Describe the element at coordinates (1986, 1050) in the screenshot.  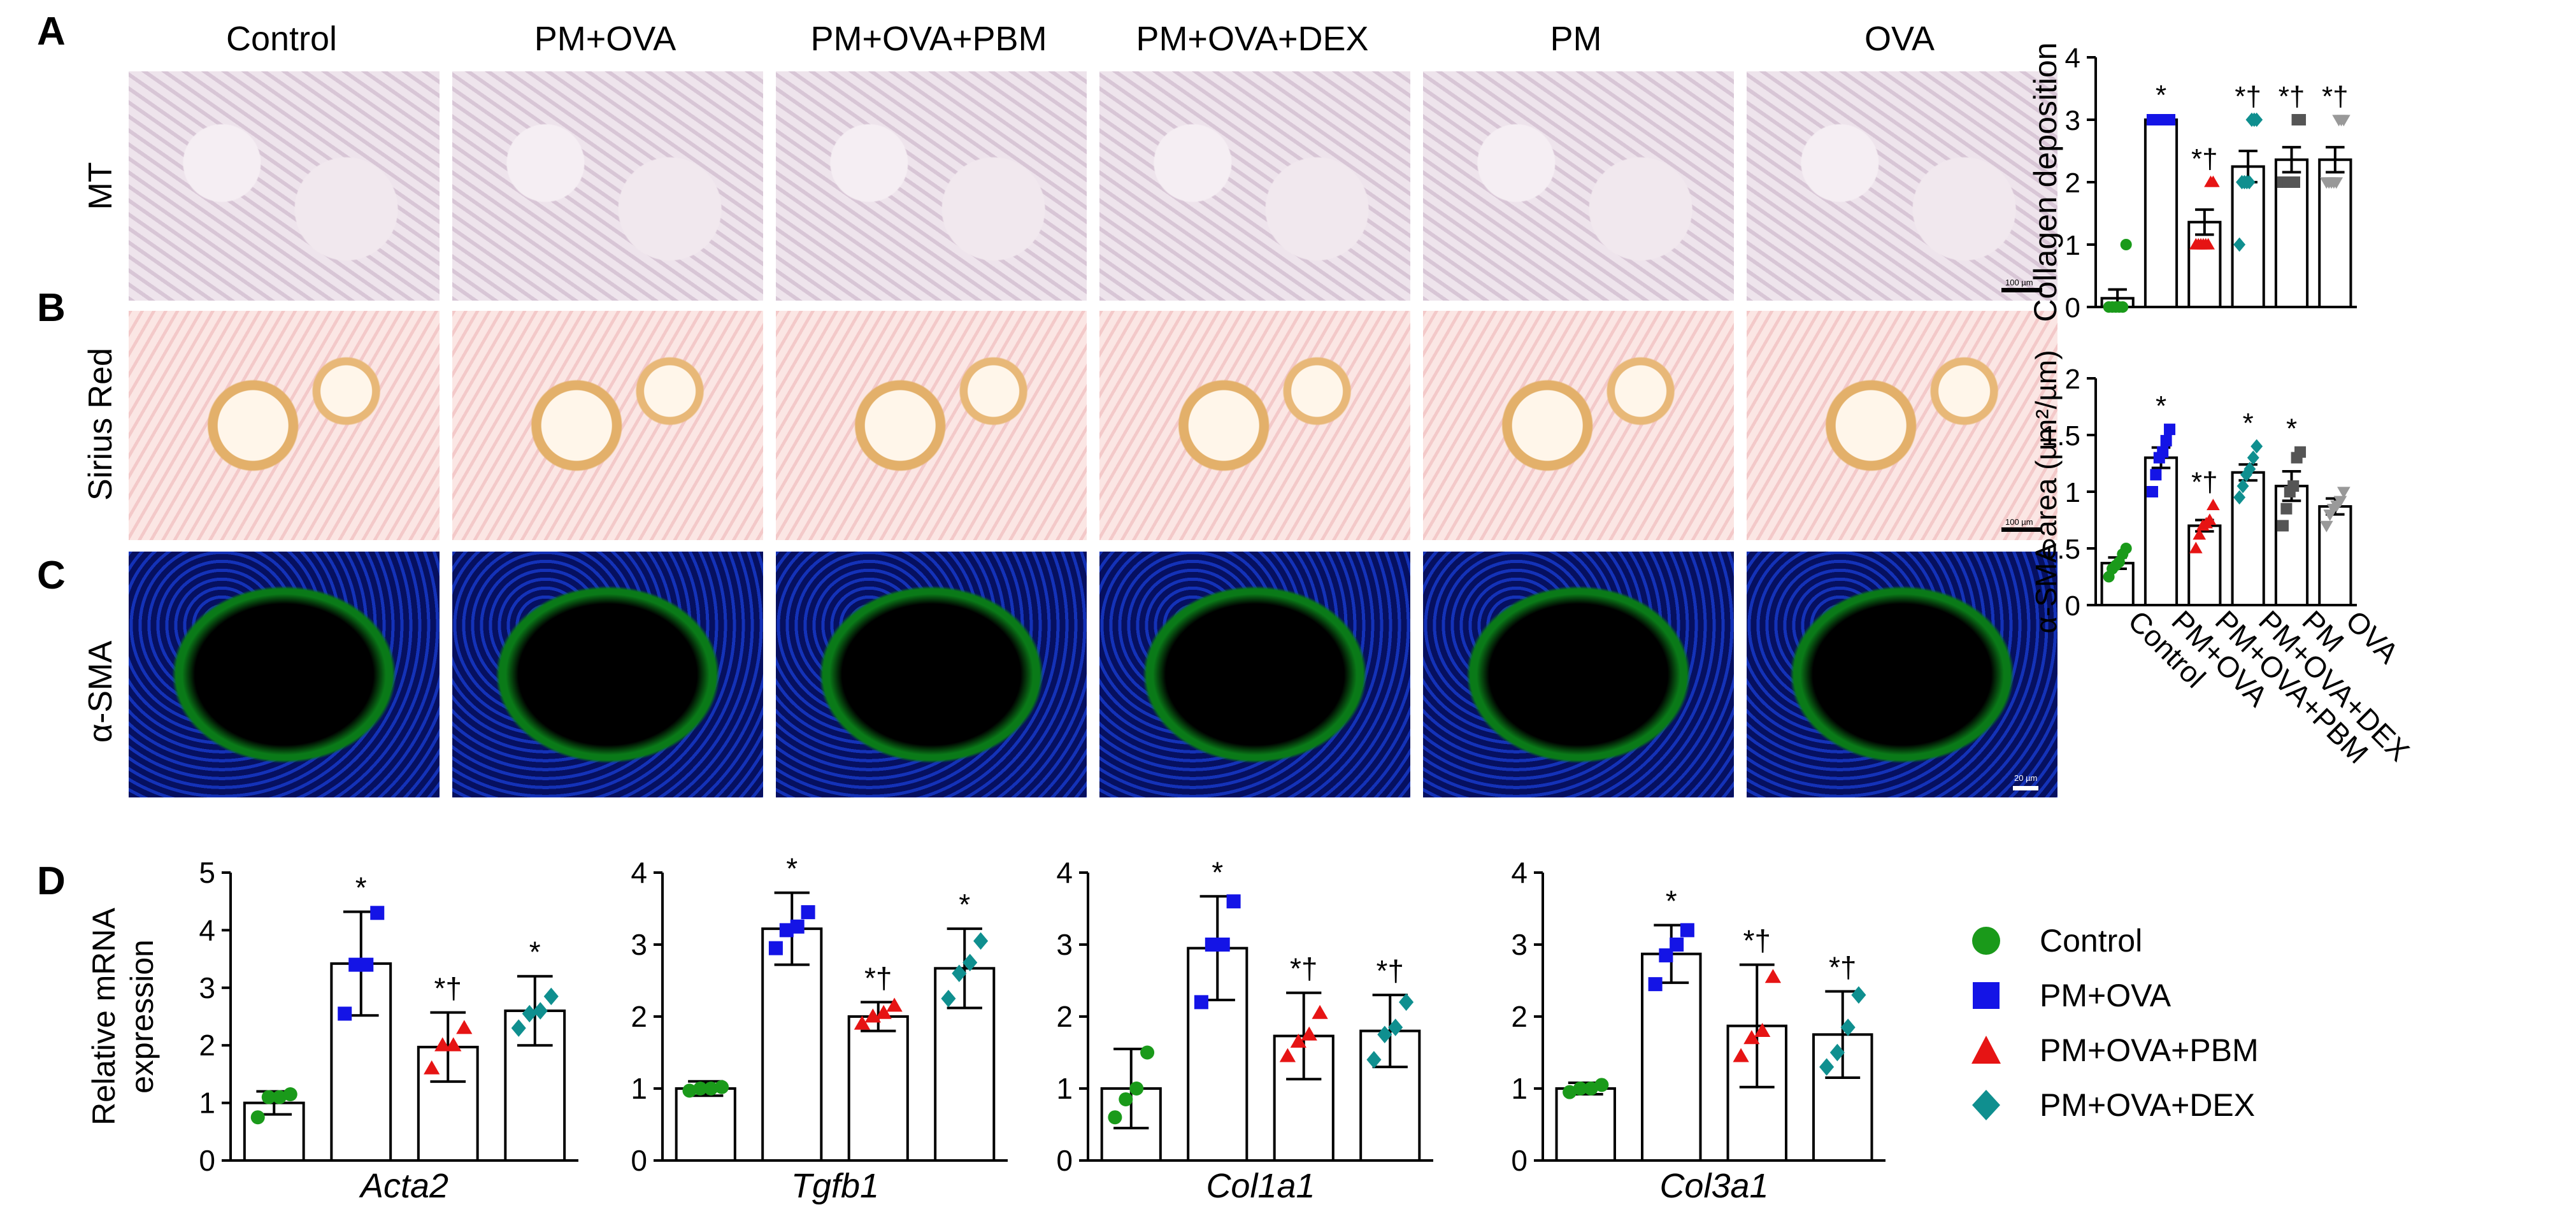
I see `triangle-marker-icon` at that location.